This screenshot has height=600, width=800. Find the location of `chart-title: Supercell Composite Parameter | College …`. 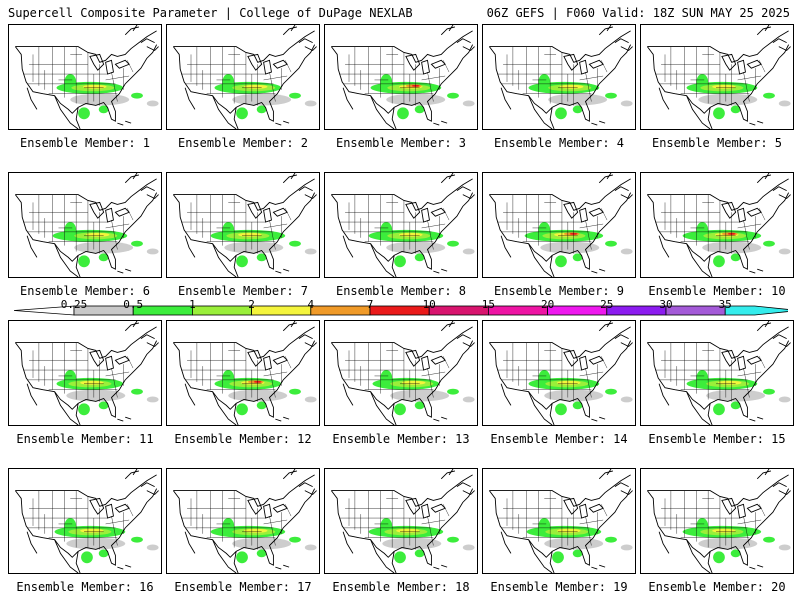

chart-title: Supercell Composite Parameter | College … is located at coordinates (210, 13).